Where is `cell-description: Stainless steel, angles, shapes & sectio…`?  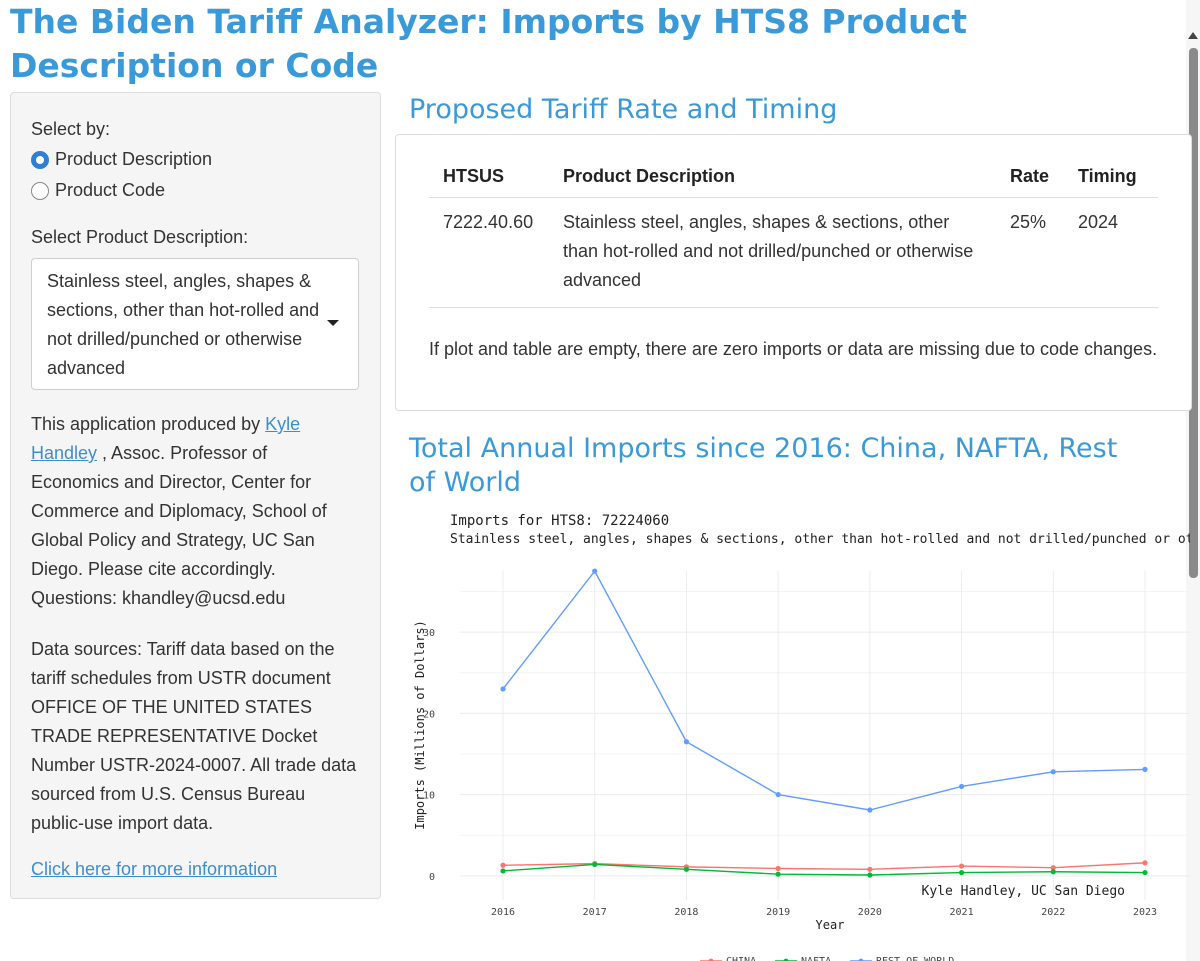 cell-description: Stainless steel, angles, shapes & sectio… is located at coordinates (772, 252).